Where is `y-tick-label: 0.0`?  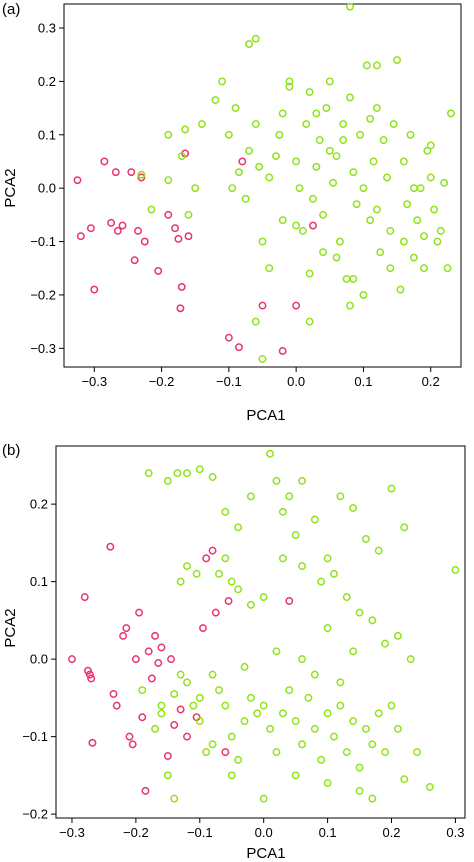 y-tick-label: 0.0 is located at coordinates (39, 659).